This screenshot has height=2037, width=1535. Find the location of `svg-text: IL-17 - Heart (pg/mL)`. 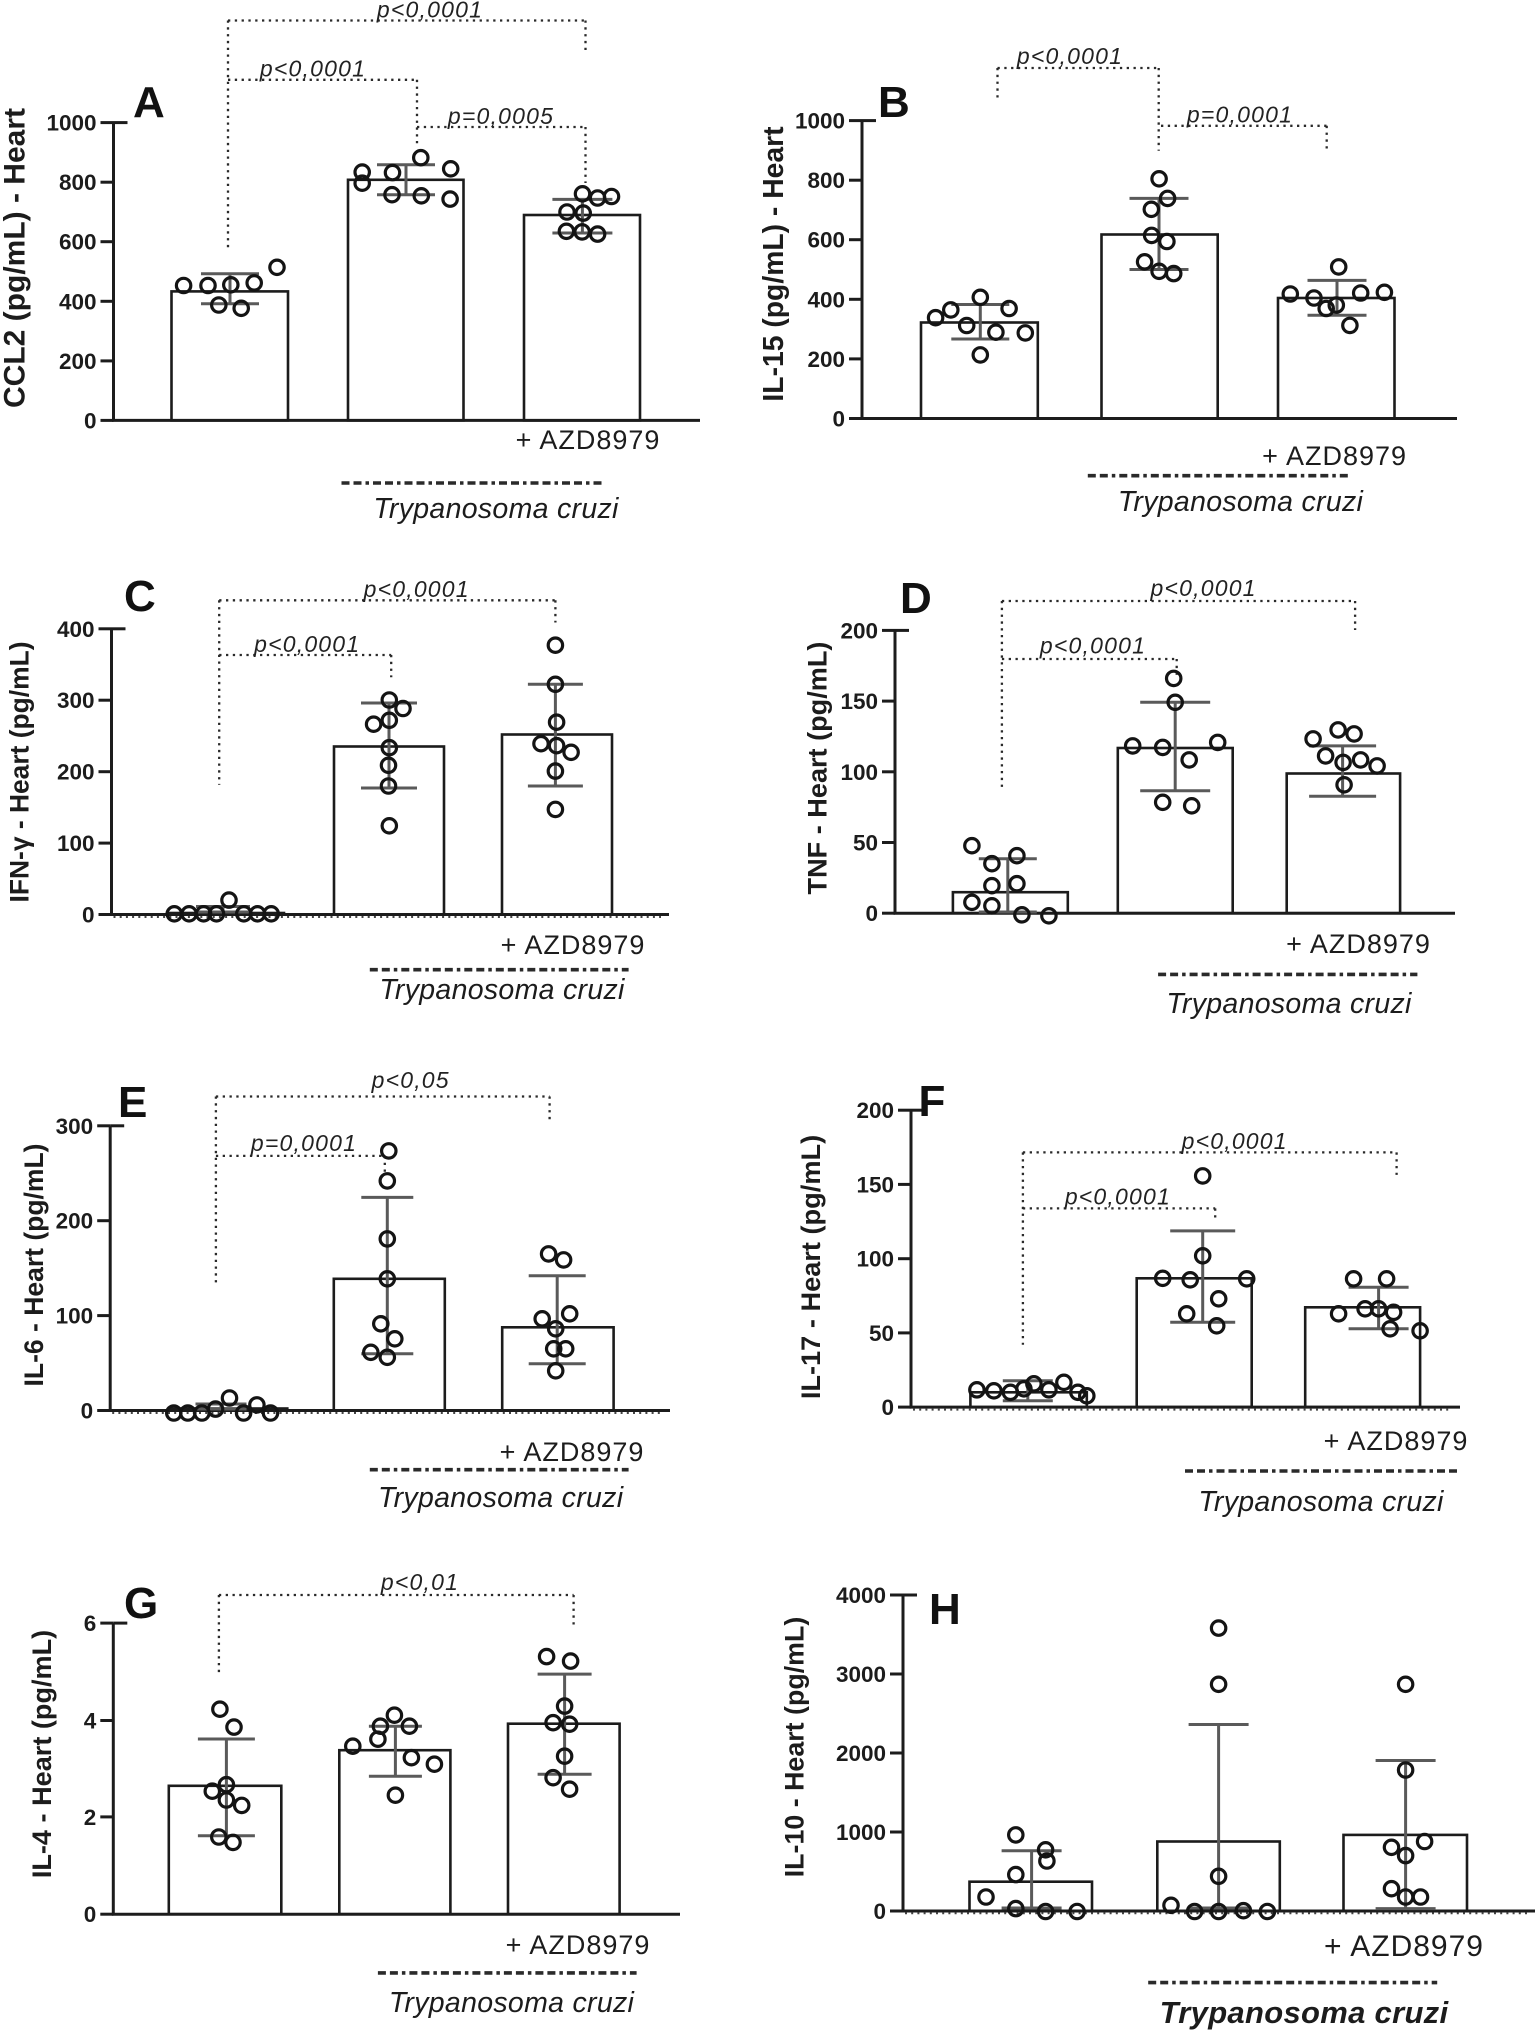

svg-text: IL-17 - Heart (pg/mL) is located at coordinates (810, 1267).